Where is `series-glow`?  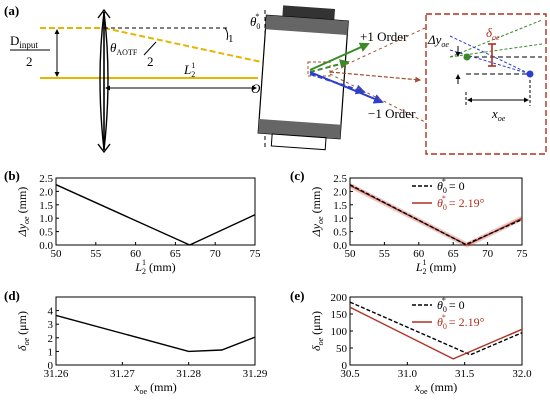 series-glow is located at coordinates (436, 215).